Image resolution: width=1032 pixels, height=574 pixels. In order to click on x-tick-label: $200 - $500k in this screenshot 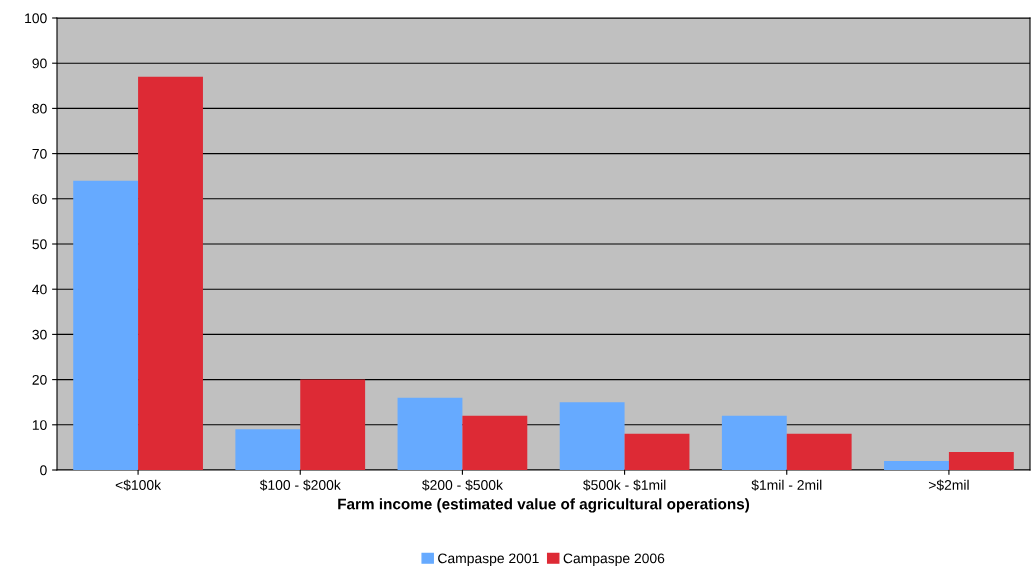, I will do `click(462, 485)`.